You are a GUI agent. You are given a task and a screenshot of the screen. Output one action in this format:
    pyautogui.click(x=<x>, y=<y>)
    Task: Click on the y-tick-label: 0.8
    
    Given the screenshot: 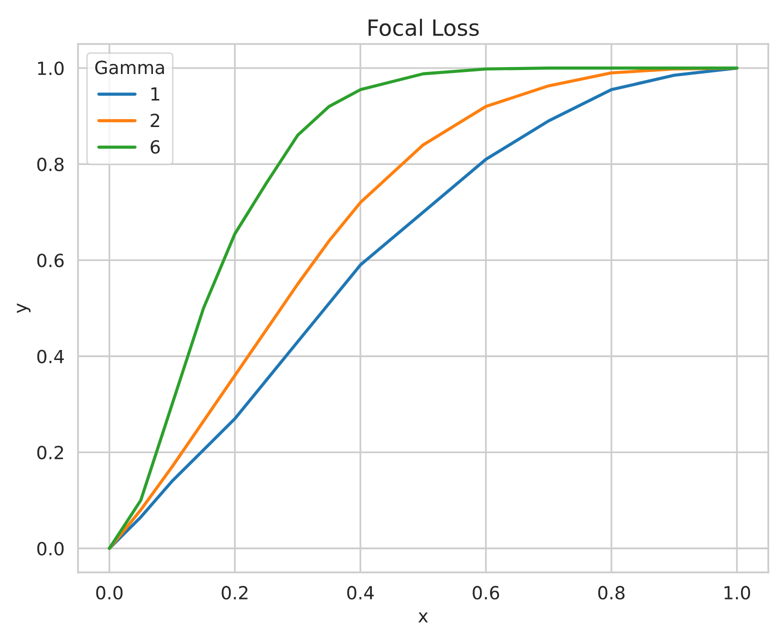 What is the action you would take?
    pyautogui.click(x=50, y=165)
    